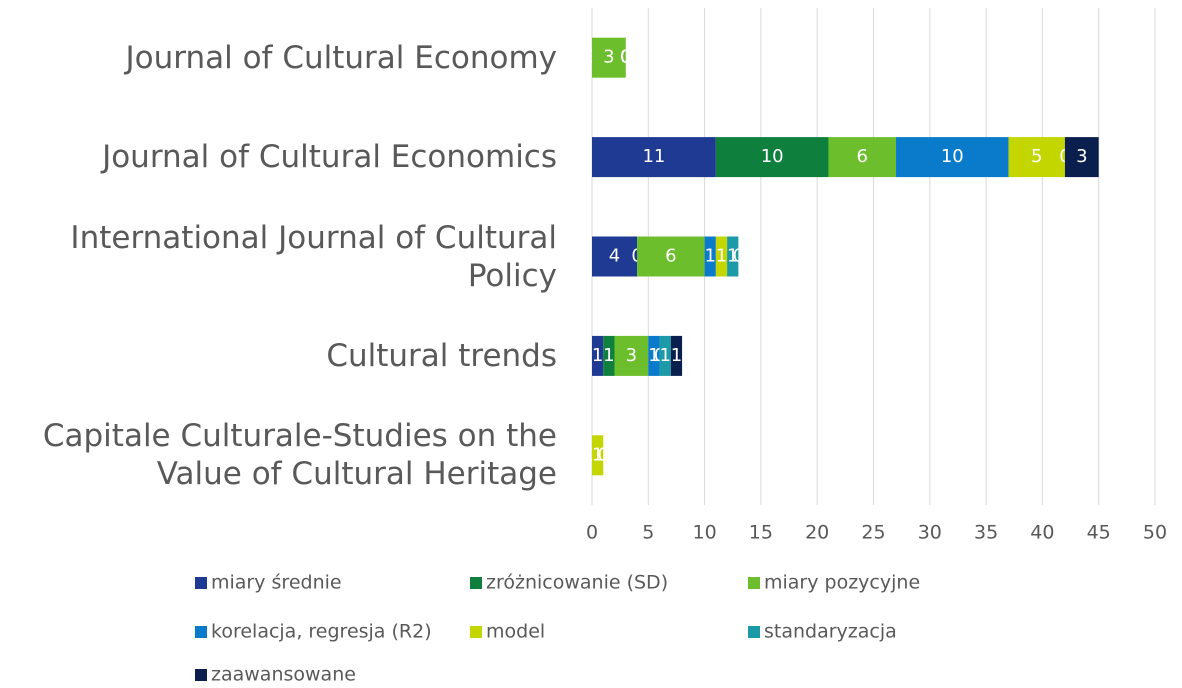 The image size is (1182, 688). Describe the element at coordinates (648, 533) in the screenshot. I see `x-tick-label: 5` at that location.